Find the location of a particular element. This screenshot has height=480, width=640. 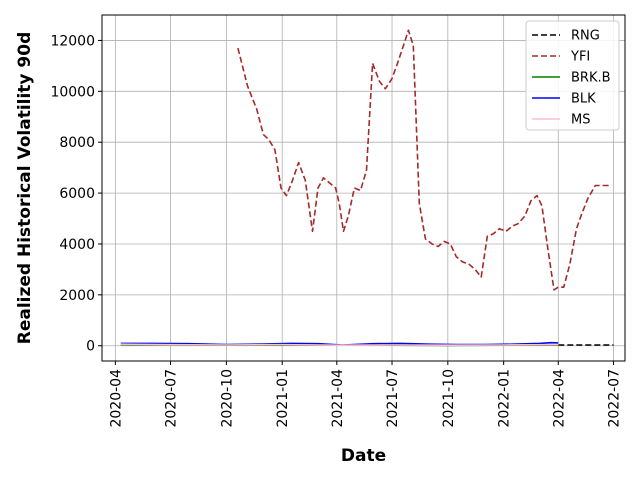

y-tick-label: 4000 is located at coordinates (77, 245).